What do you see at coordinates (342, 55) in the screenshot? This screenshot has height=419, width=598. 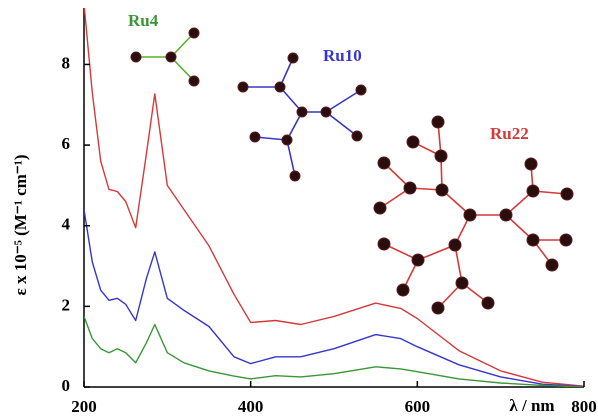 I see `series-label: Ru10` at bounding box center [342, 55].